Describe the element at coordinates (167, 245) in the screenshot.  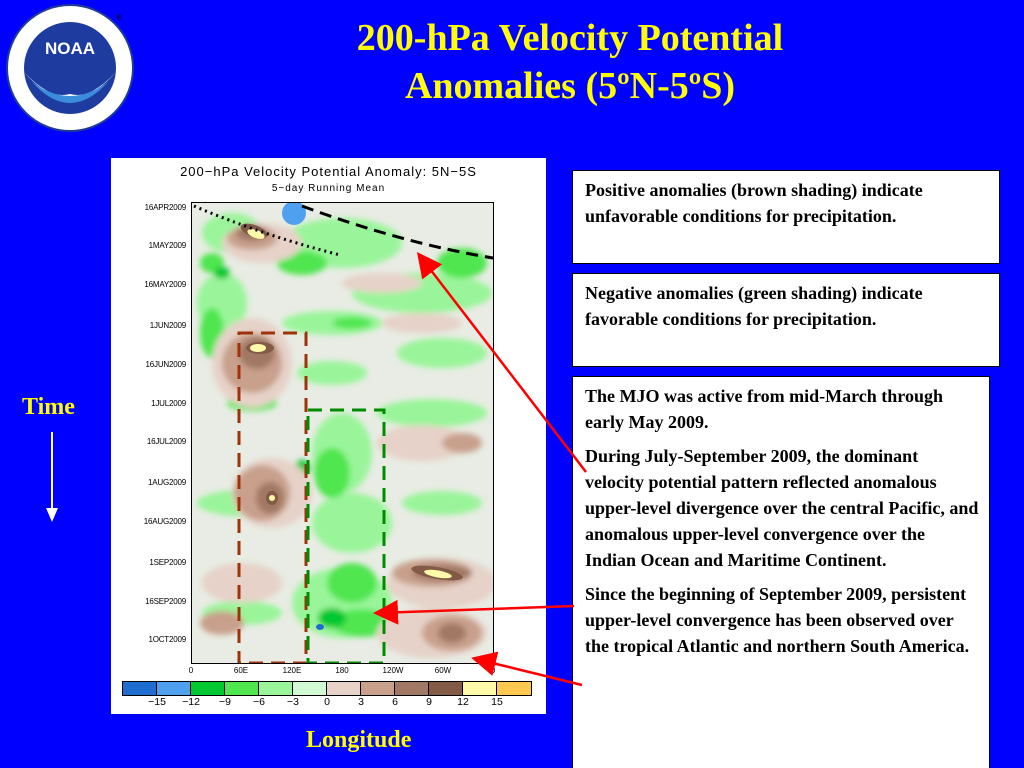
I see `date-label: 1MAY2009` at that location.